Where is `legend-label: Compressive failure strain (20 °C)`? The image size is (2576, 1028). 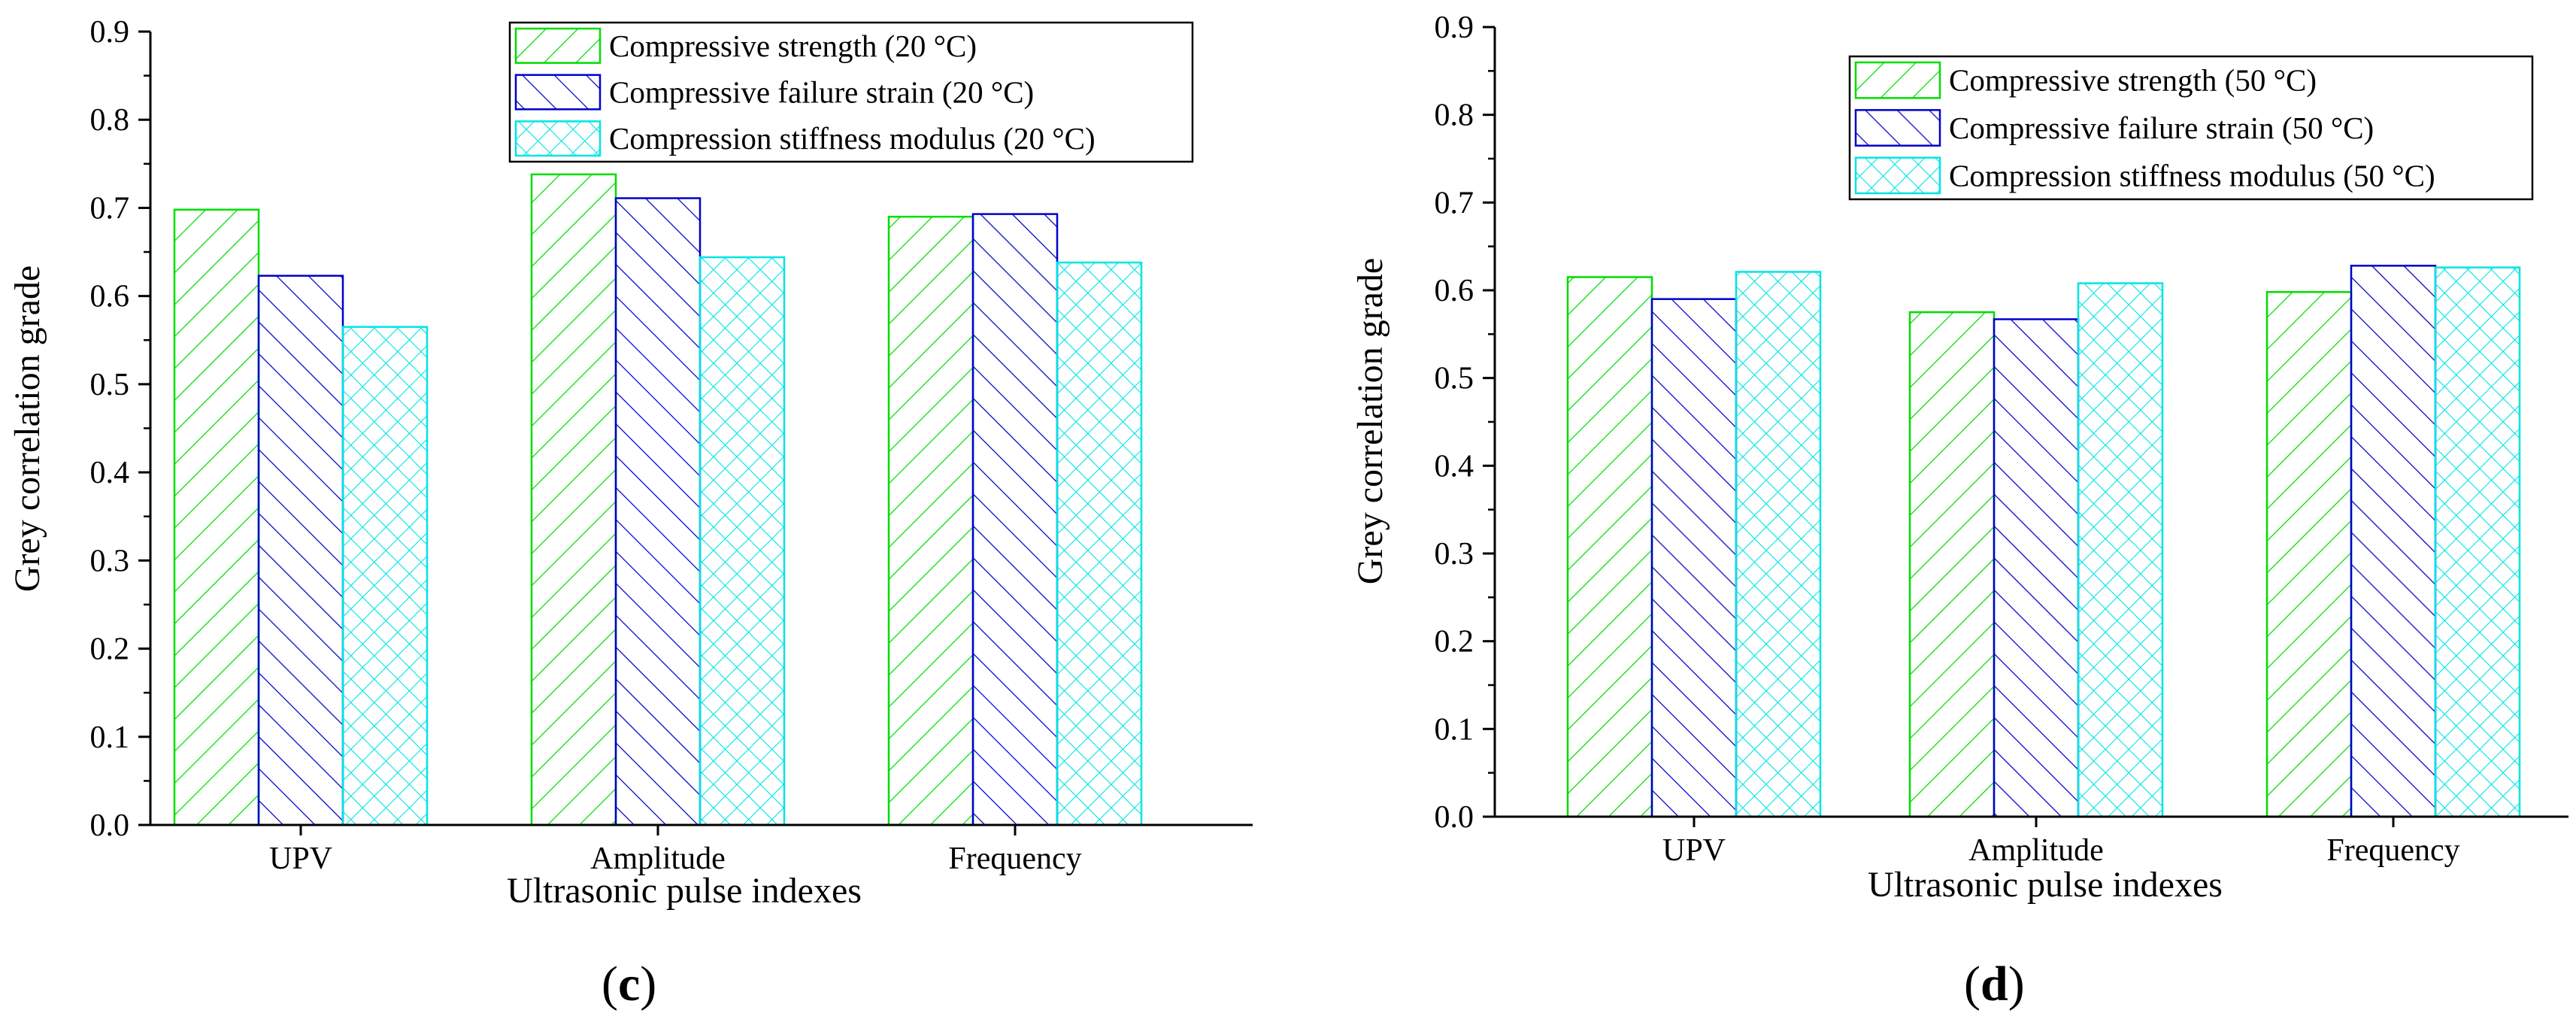
legend-label: Compressive failure strain (20 °C) is located at coordinates (821, 92).